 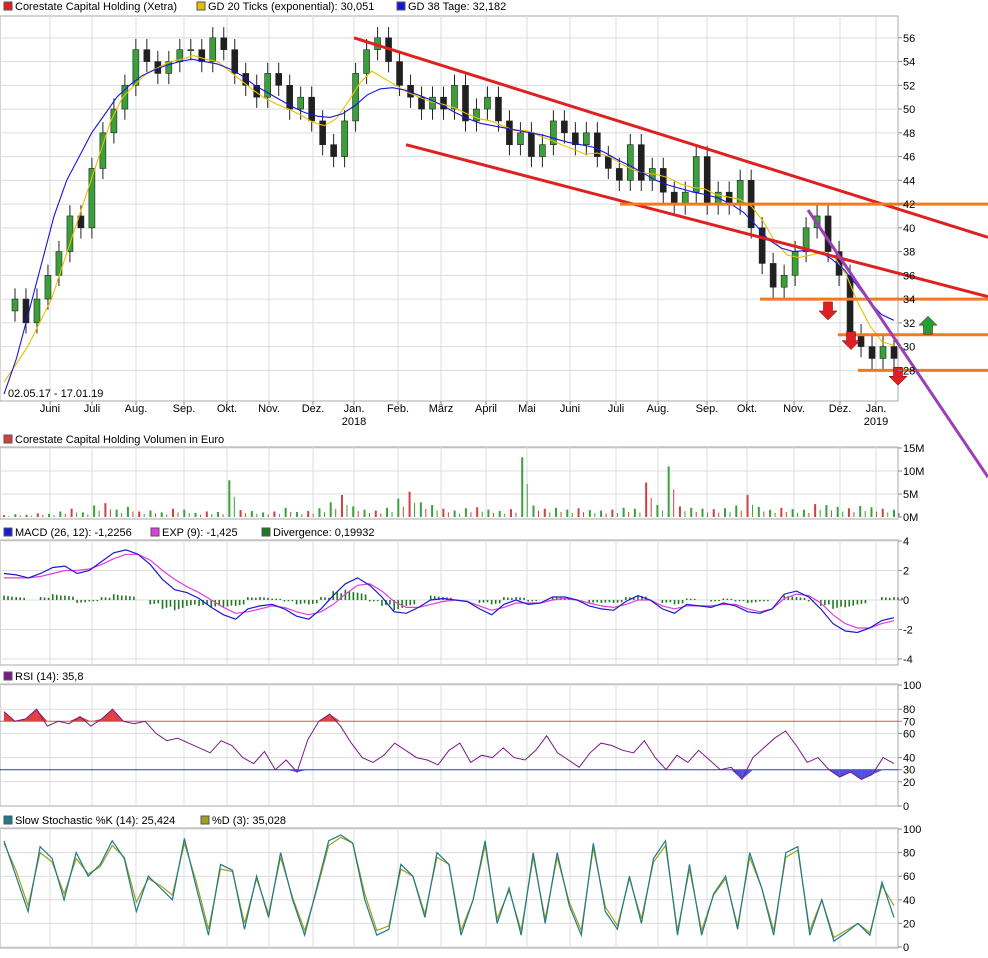 I want to click on macd-line, so click(x=449, y=591).